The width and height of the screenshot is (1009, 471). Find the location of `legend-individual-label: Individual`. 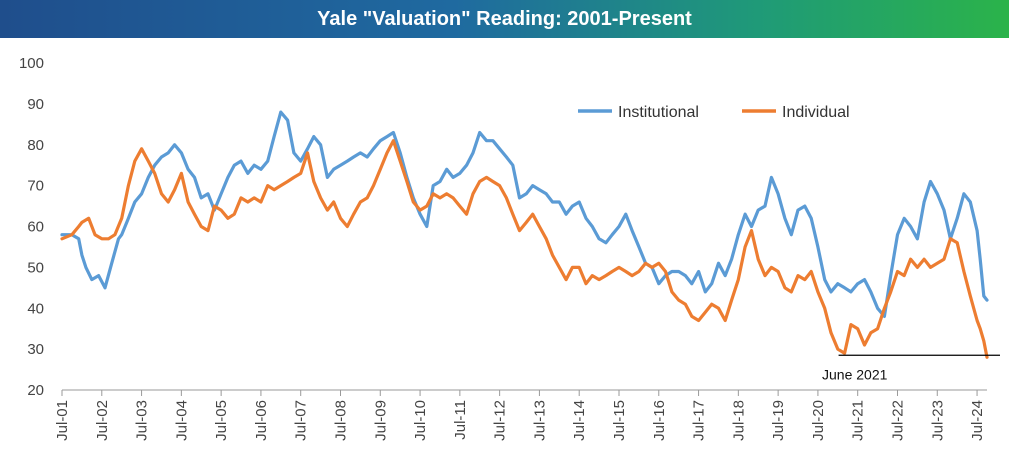

legend-individual-label: Individual is located at coordinates (816, 112).